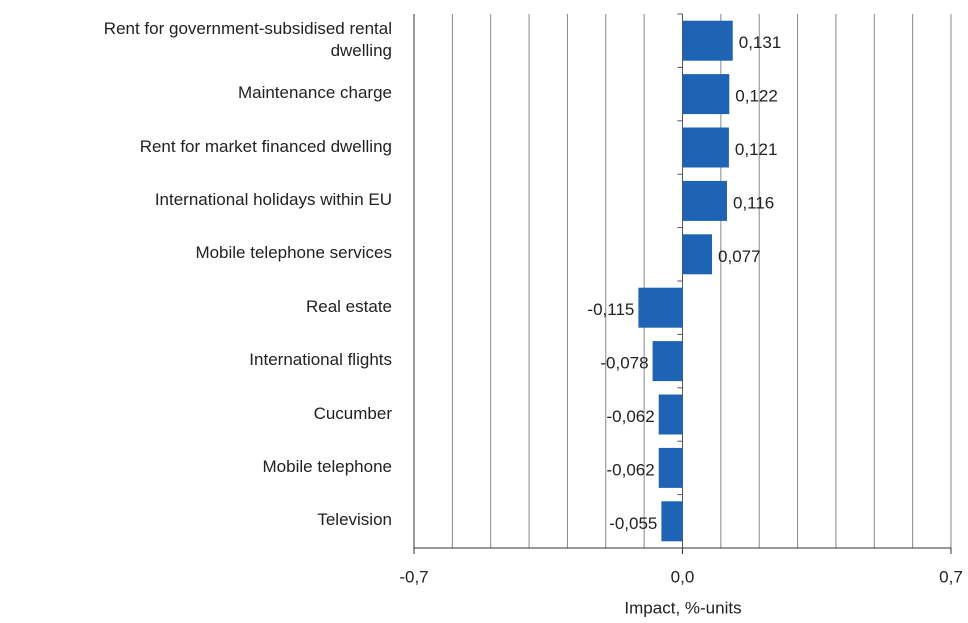  What do you see at coordinates (349, 306) in the screenshot?
I see `y-tick-label: Real estate` at bounding box center [349, 306].